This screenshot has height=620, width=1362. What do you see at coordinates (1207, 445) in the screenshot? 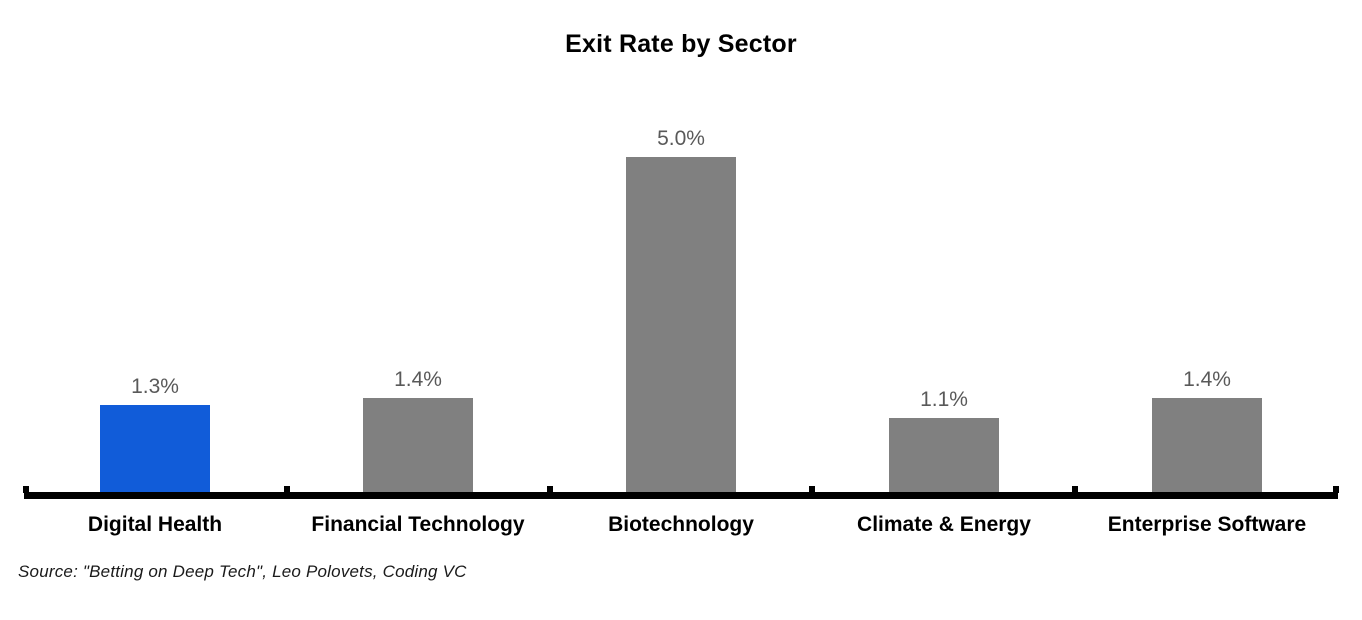
I see `bar-enterprise-software` at bounding box center [1207, 445].